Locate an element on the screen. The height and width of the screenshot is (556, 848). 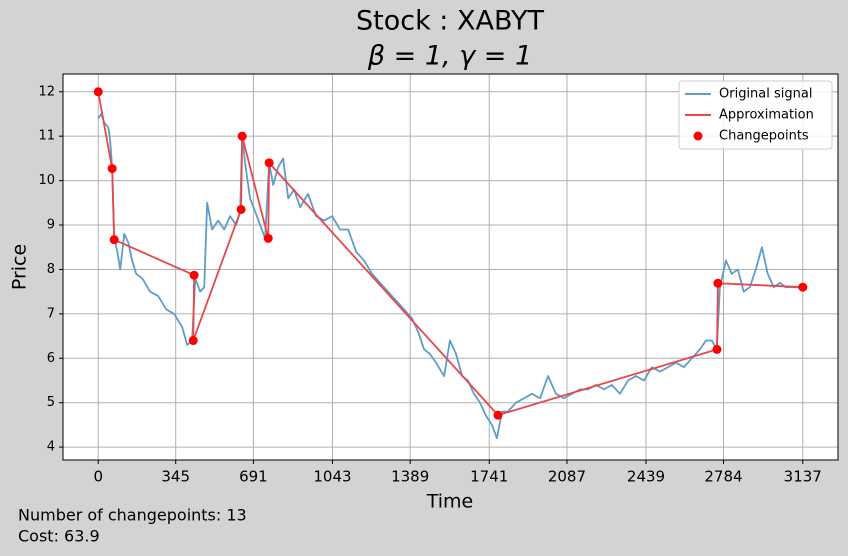
x-tick-label: 1389 is located at coordinates (410, 477).